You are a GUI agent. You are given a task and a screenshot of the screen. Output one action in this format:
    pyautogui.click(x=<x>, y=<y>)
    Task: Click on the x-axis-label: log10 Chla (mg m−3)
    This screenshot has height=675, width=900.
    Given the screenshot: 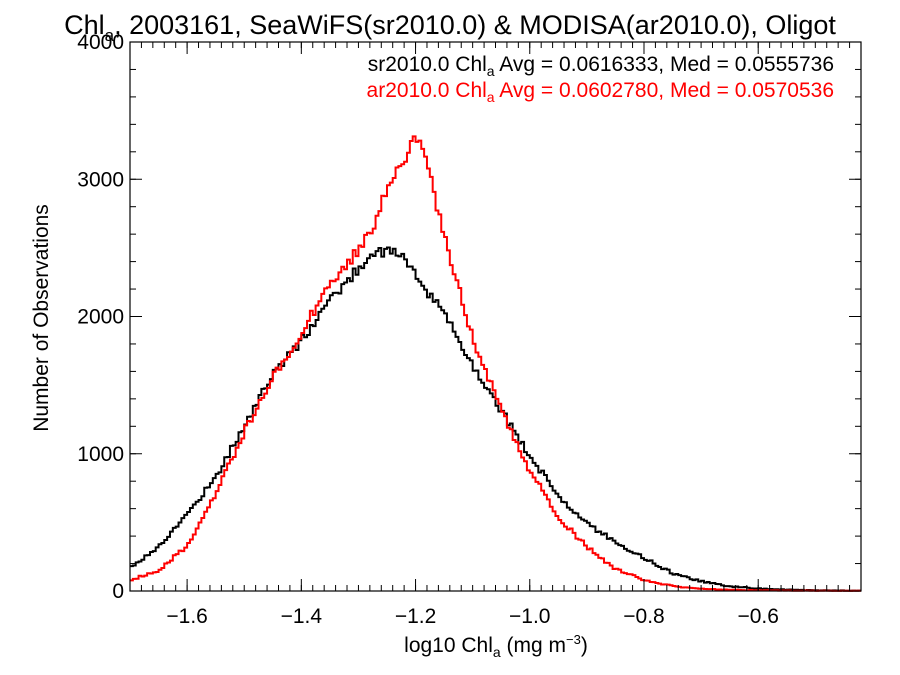 What is the action you would take?
    pyautogui.click(x=496, y=646)
    